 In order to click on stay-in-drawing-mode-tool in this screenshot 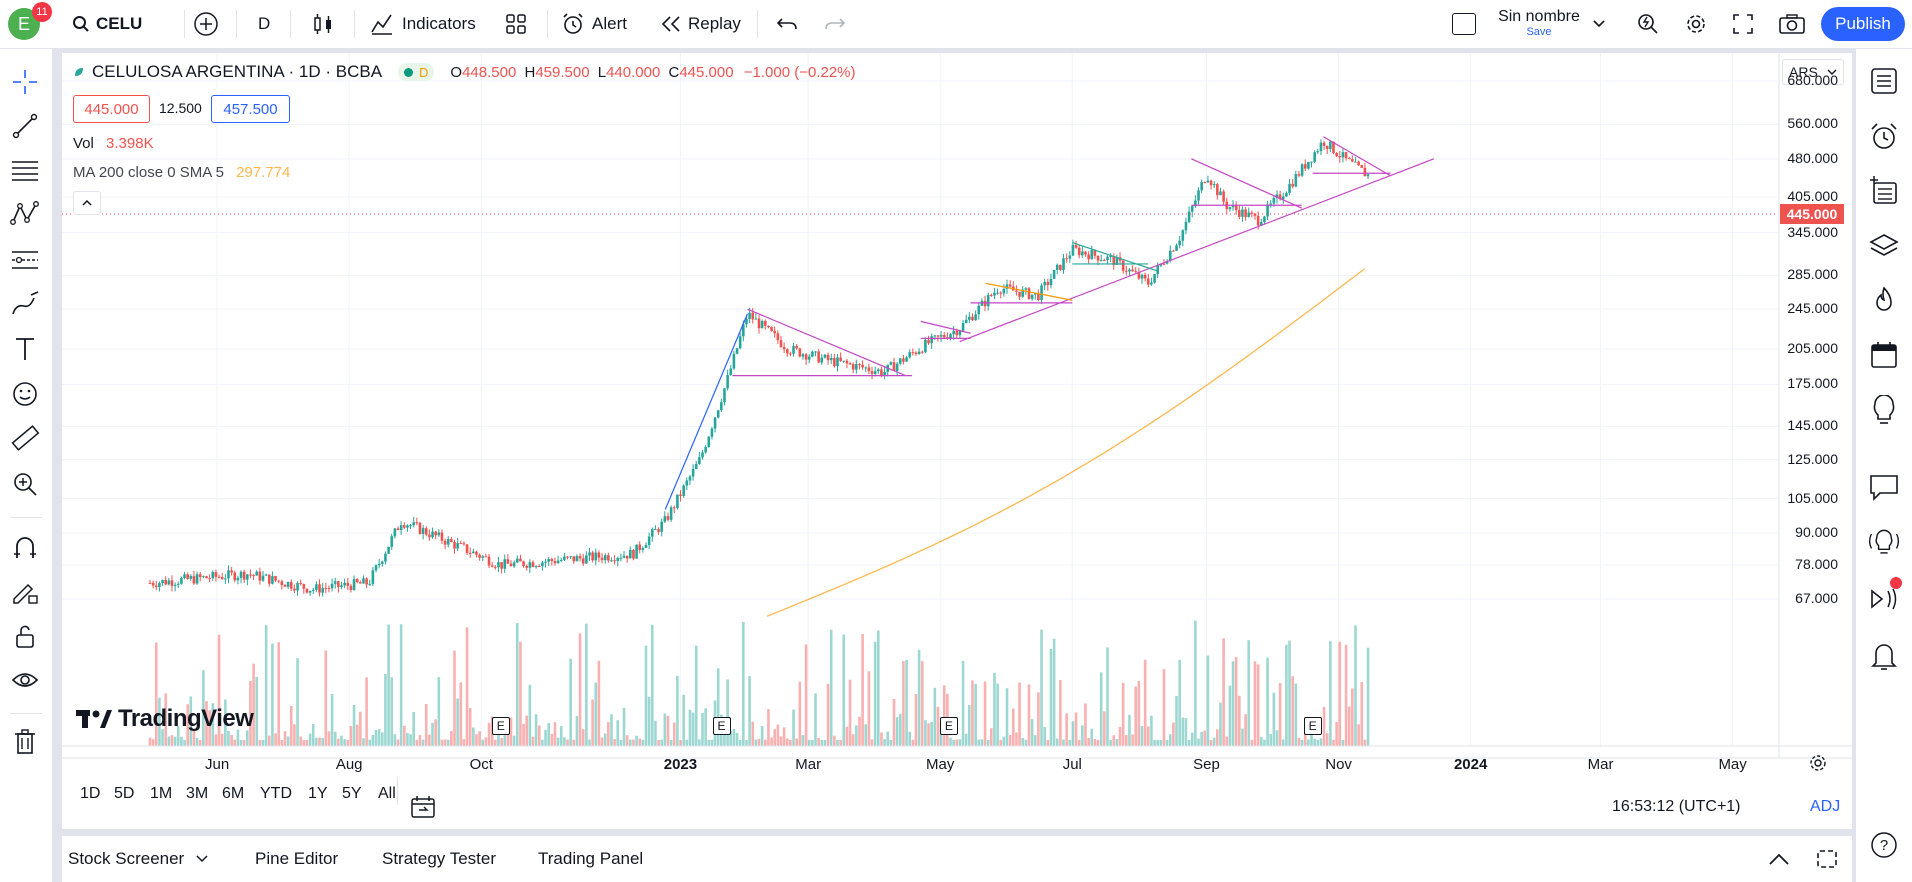, I will do `click(25, 592)`.